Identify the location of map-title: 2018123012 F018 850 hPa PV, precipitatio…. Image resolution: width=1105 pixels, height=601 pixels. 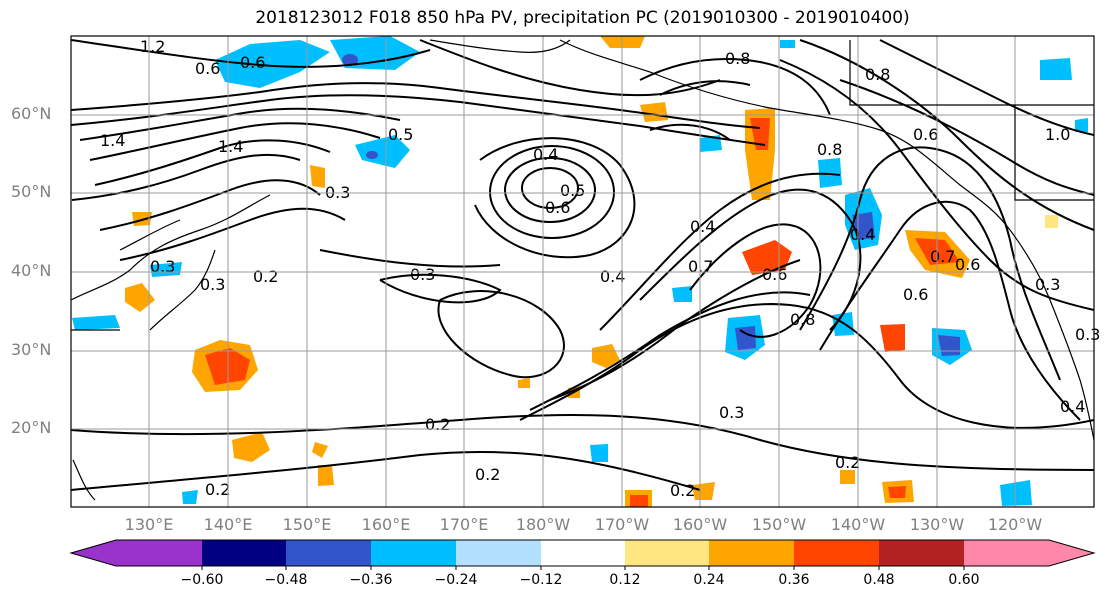
(582, 18).